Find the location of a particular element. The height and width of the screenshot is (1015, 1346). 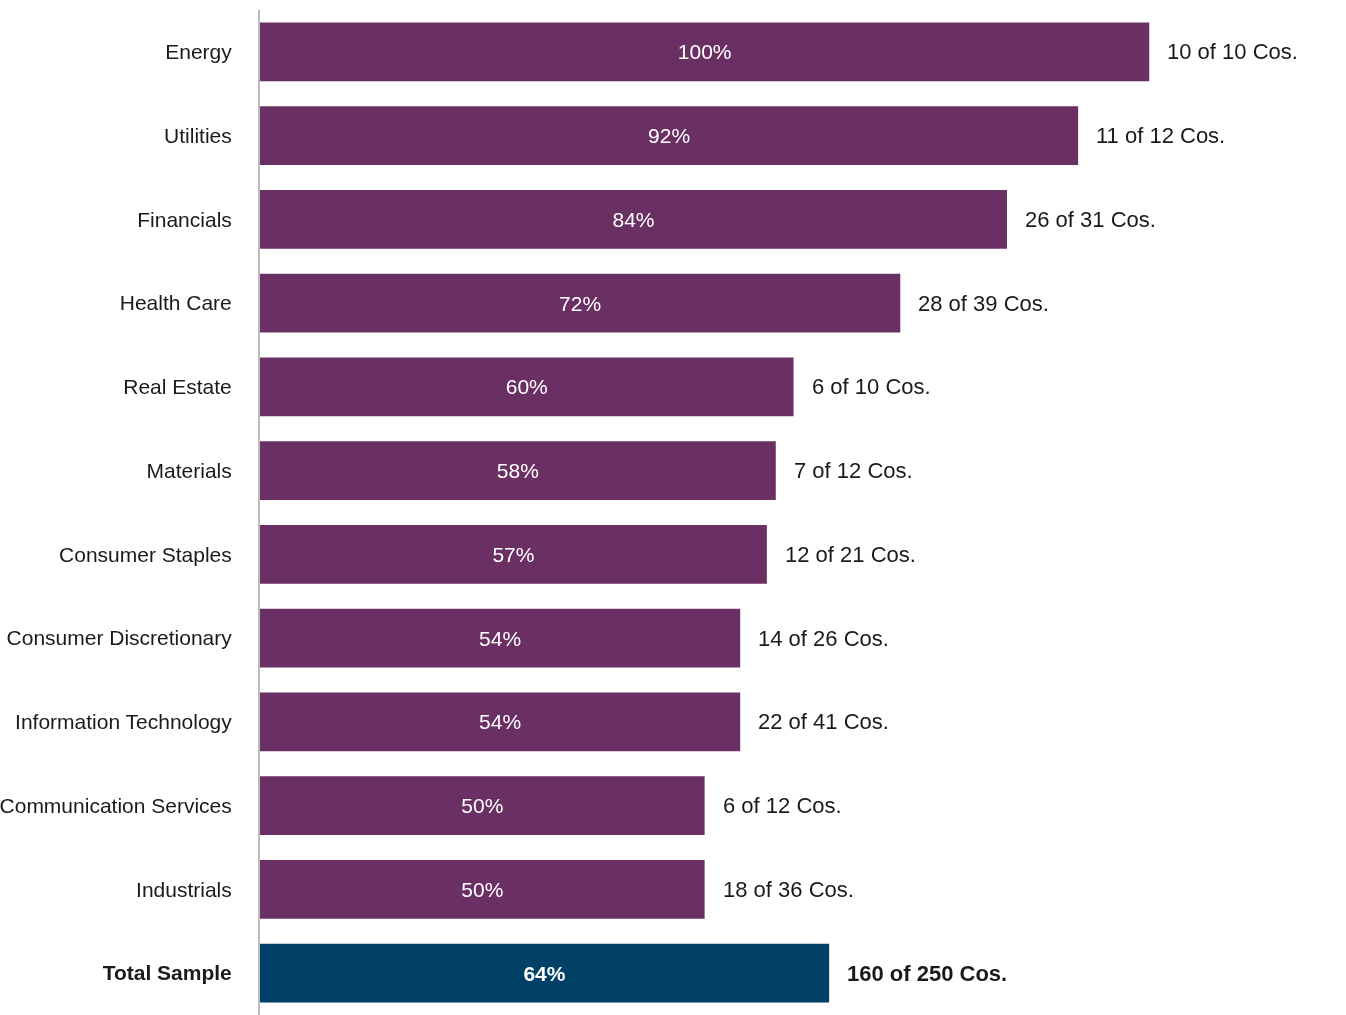

data-label: 58% is located at coordinates (517, 471).